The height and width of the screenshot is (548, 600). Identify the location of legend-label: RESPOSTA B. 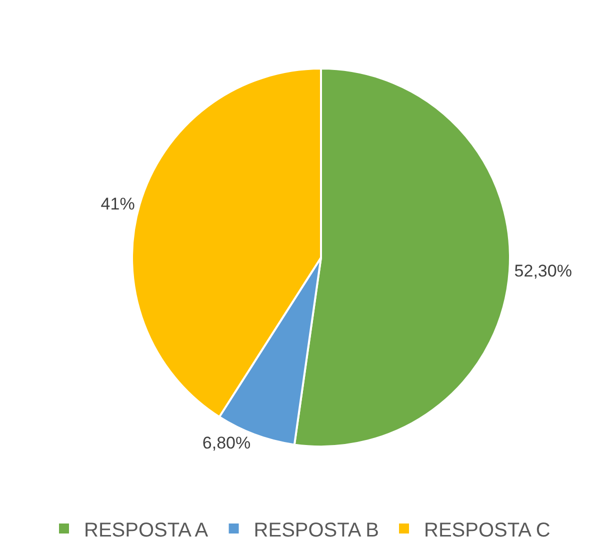
(317, 530).